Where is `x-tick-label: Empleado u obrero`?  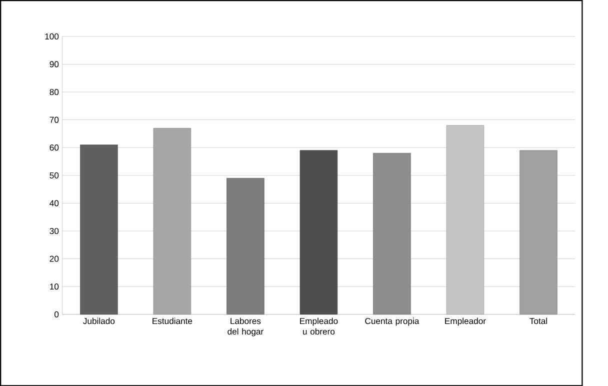
x-tick-label: Empleado u obrero is located at coordinates (319, 326).